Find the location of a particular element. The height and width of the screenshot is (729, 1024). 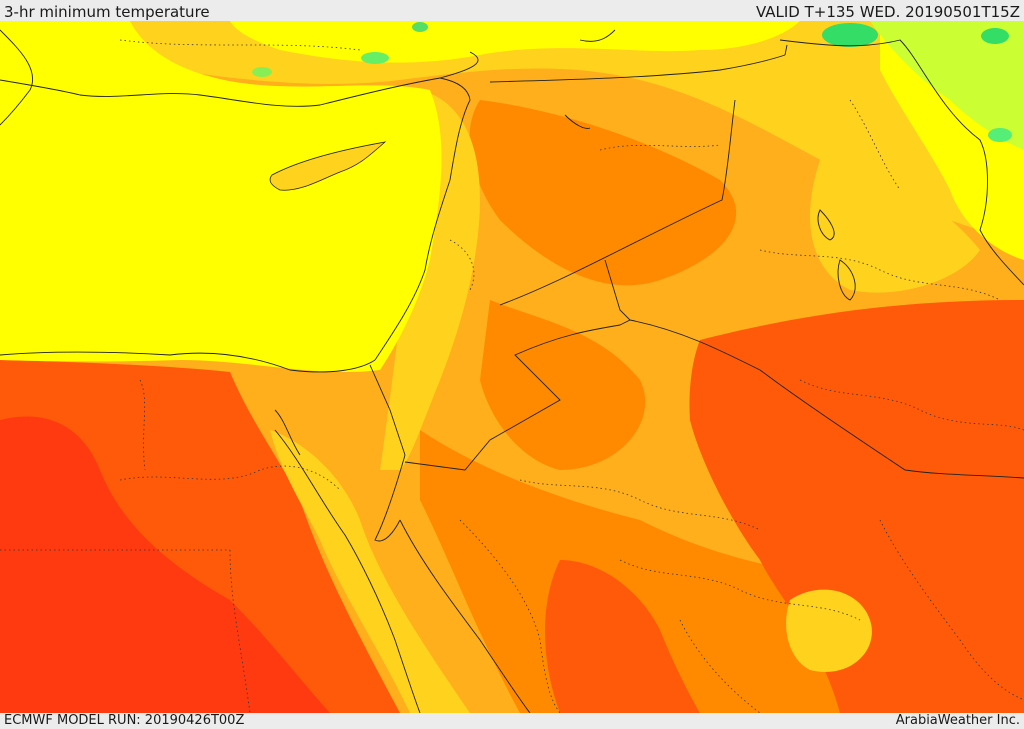

field-egypt-red is located at coordinates (165, 564).